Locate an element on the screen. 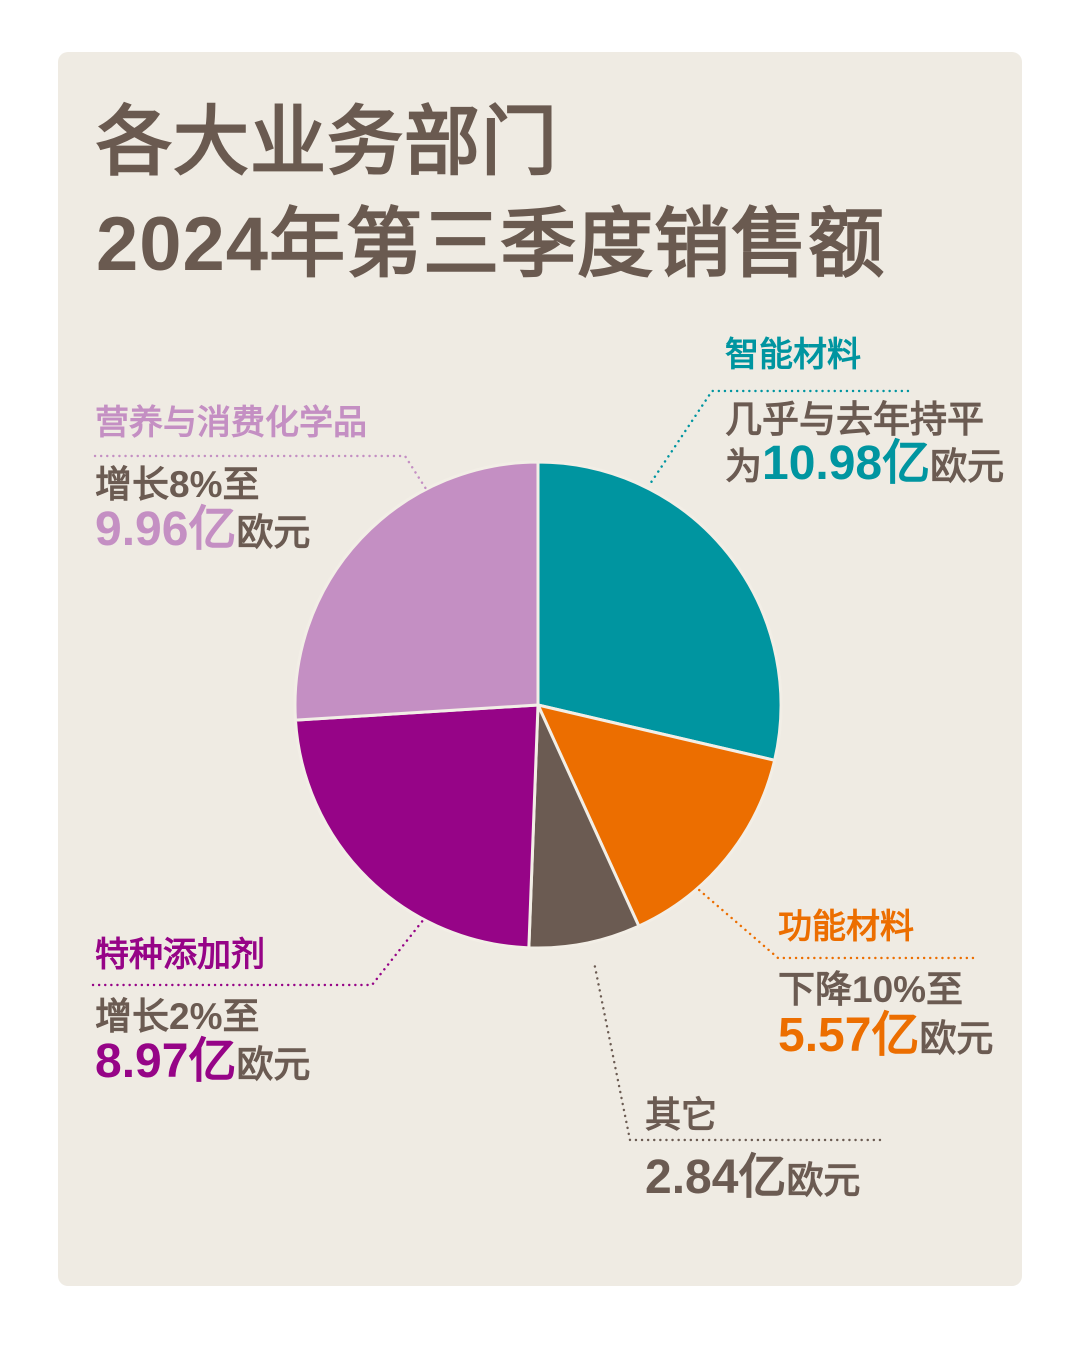  value-number: 9.96亿 is located at coordinates (166, 529).